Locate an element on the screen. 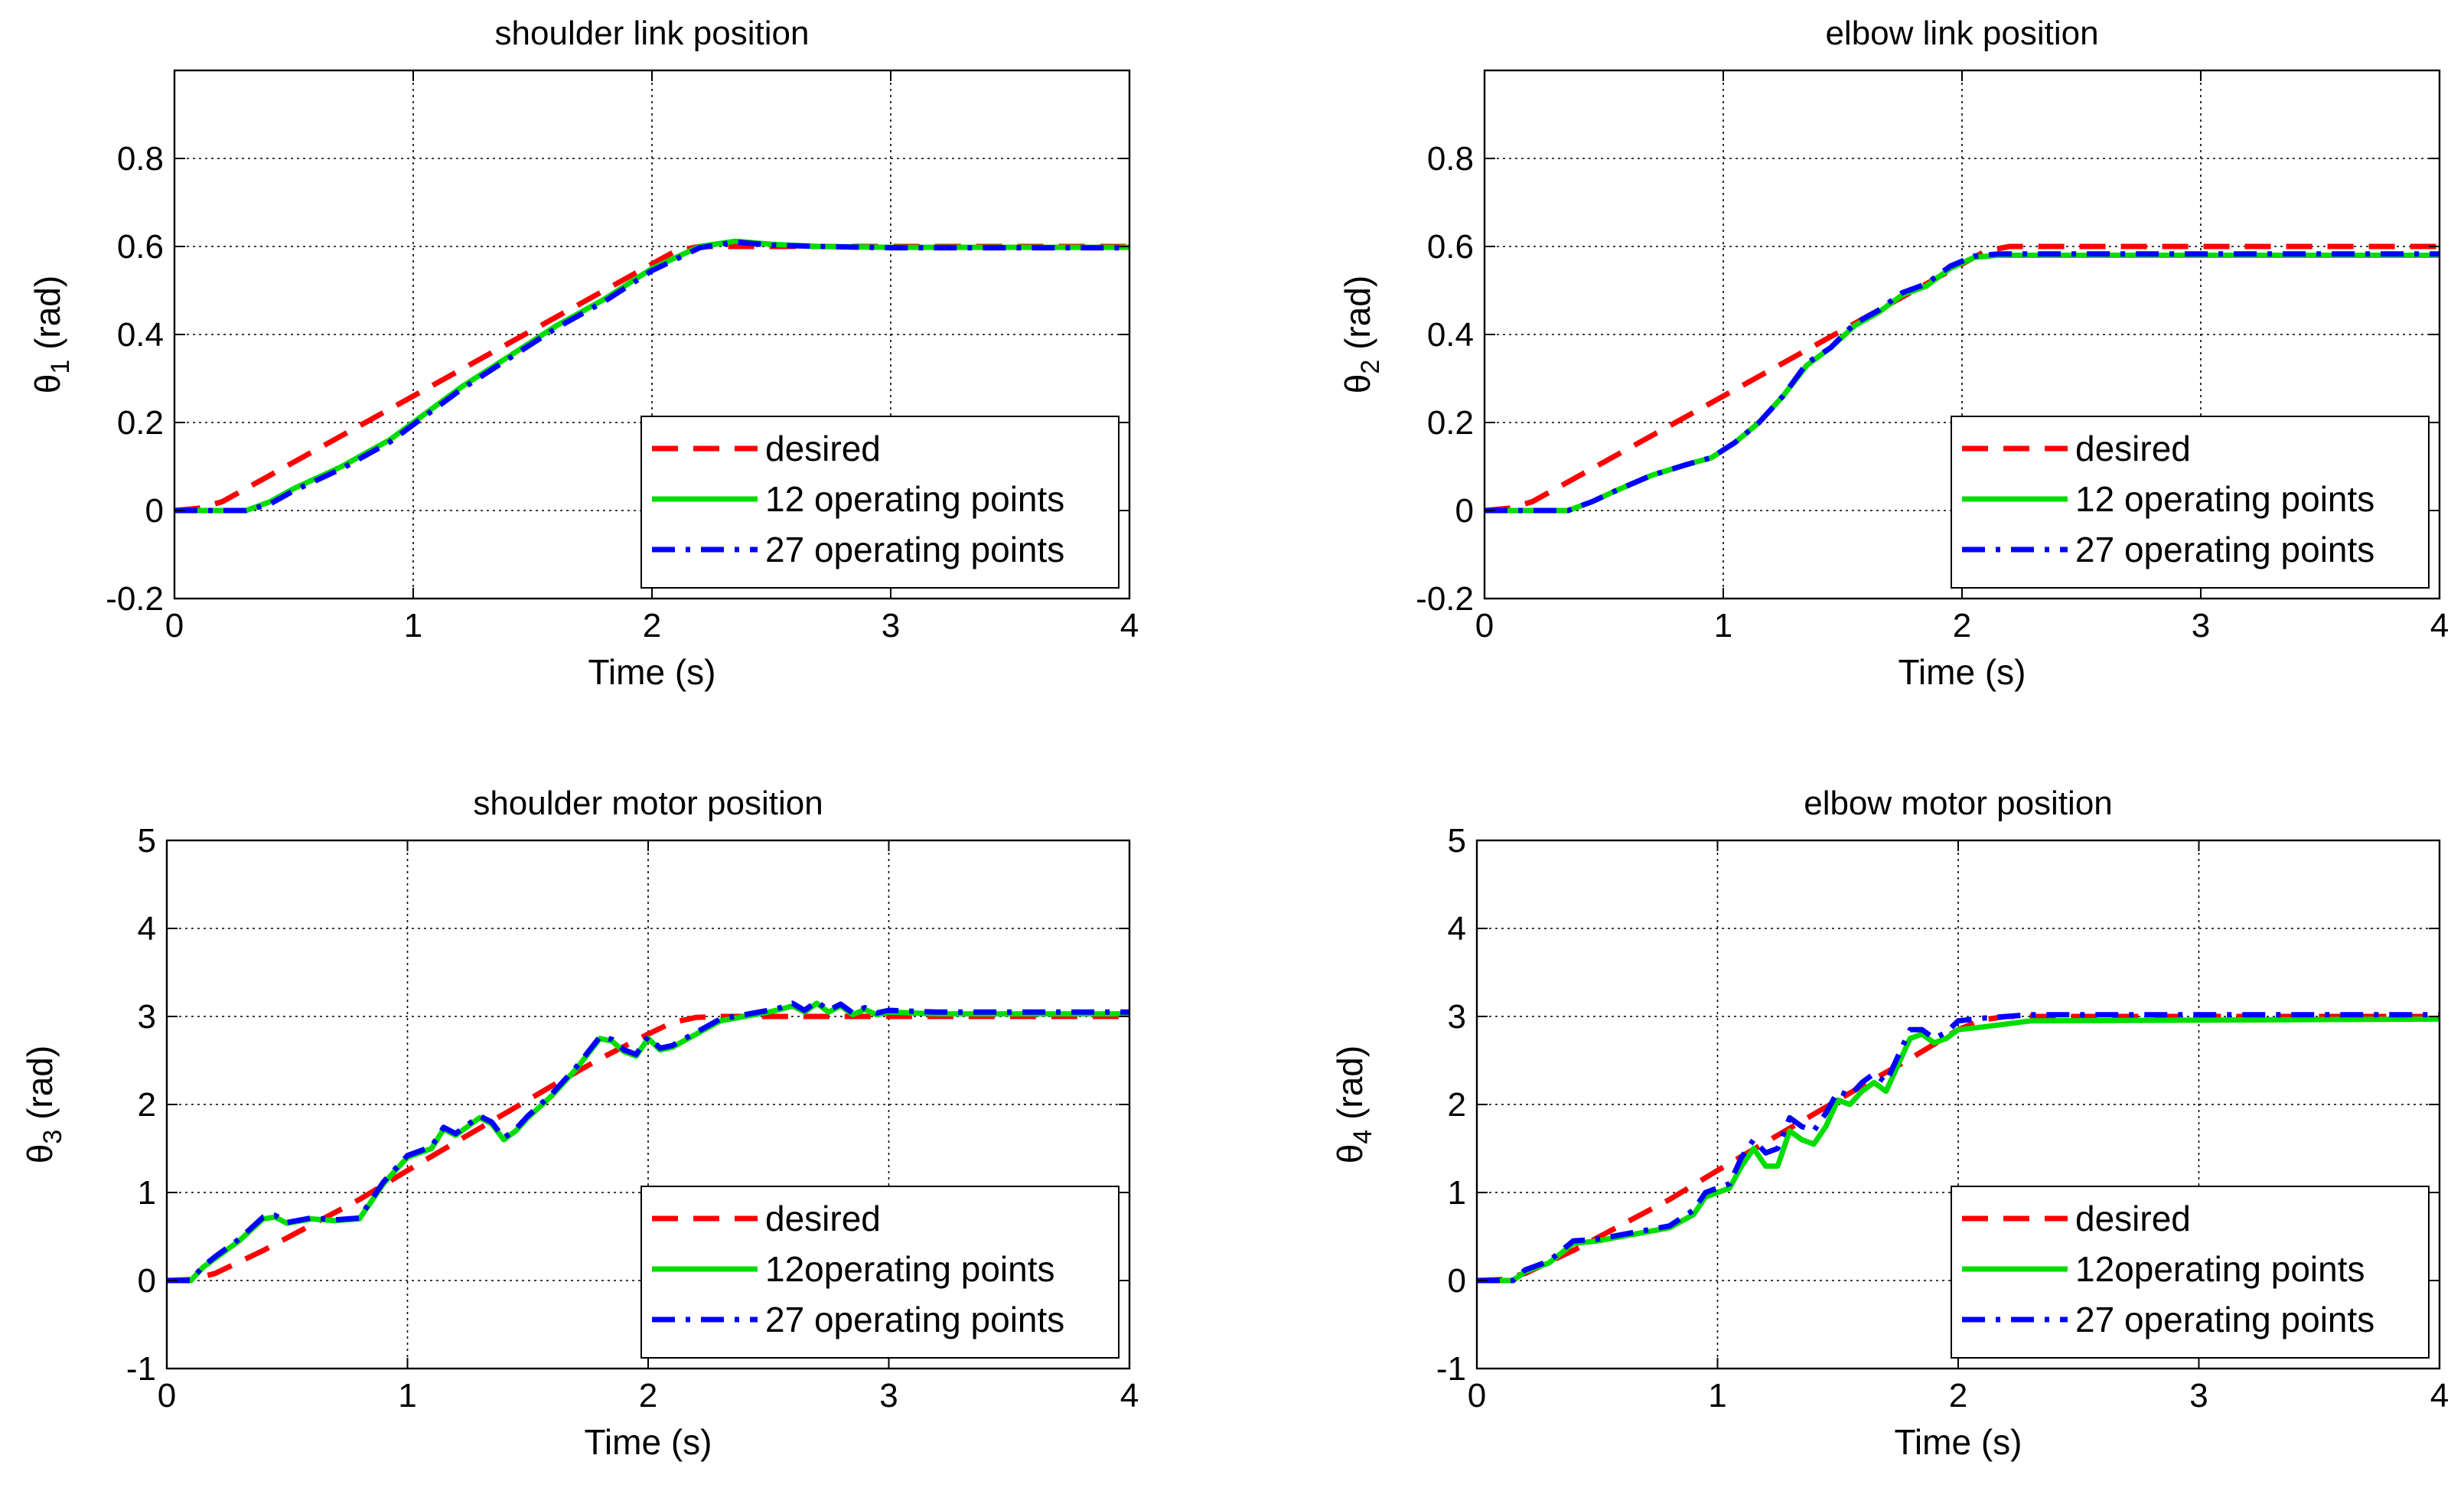  chart-title: elbow motor position is located at coordinates (1958, 803).